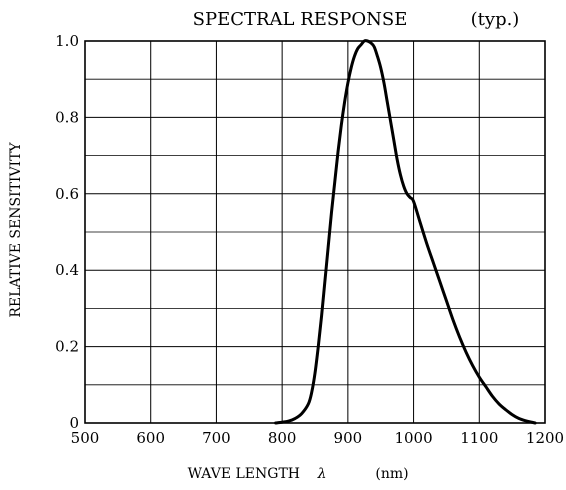 This screenshot has width=566, height=490. What do you see at coordinates (317, 438) in the screenshot?
I see `x-tick-labels: 500 600 700 800 900 1000 1100 1200` at bounding box center [317, 438].